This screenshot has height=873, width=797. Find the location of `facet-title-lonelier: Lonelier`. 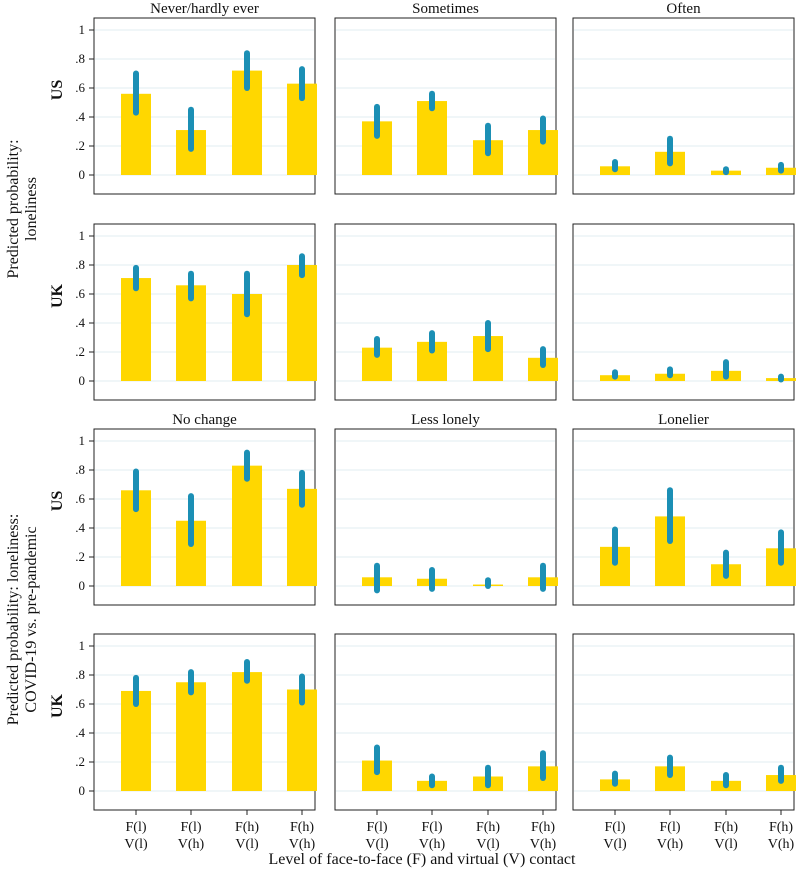

facet-title-lonelier: Lonelier is located at coordinates (683, 420).